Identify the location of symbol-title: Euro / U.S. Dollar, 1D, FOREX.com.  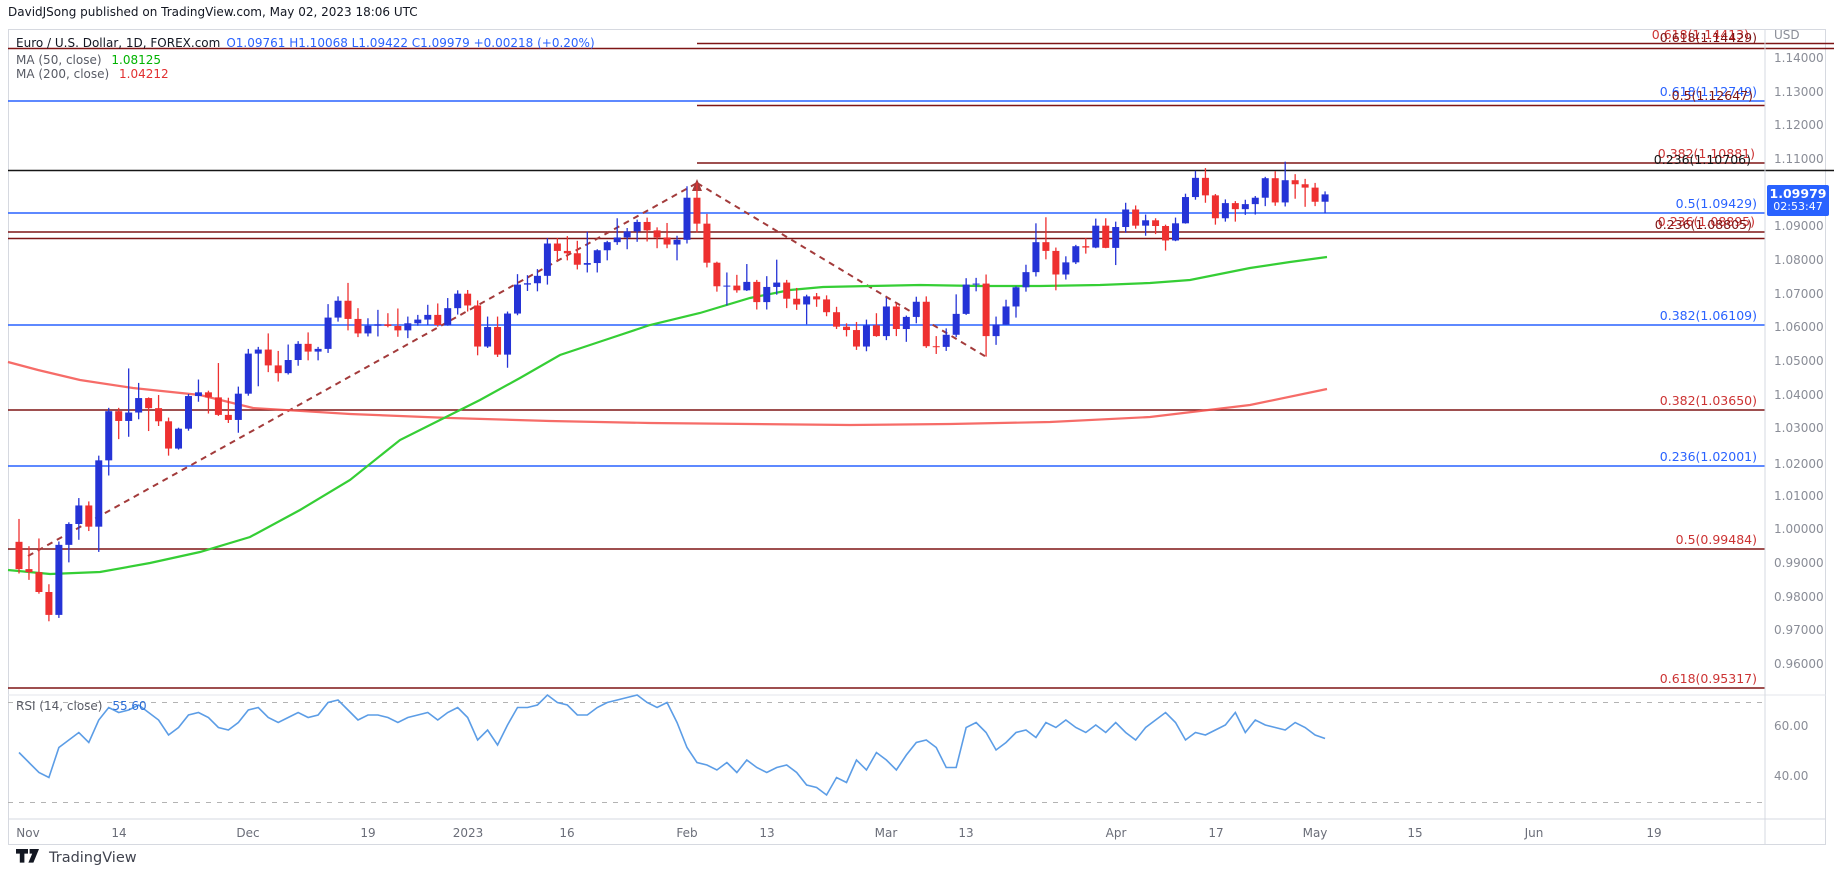
(118, 43).